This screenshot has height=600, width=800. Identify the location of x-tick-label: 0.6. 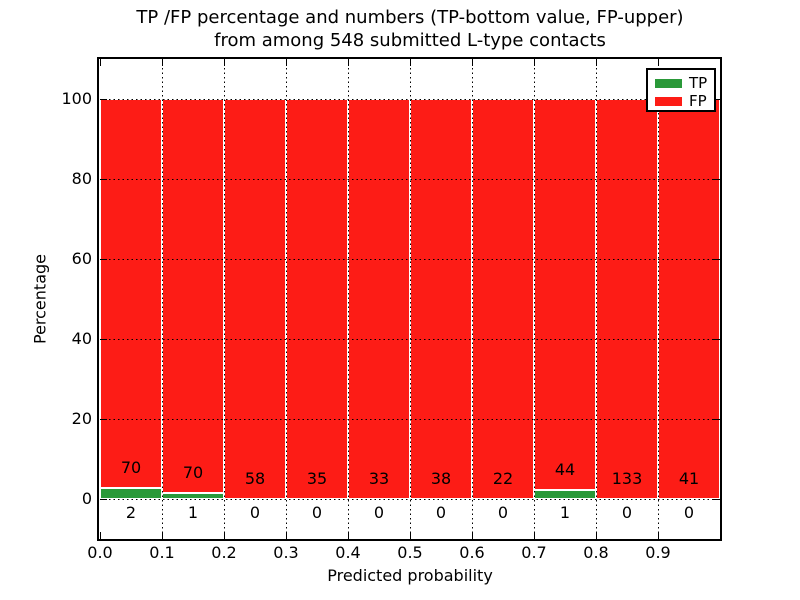
(472, 552).